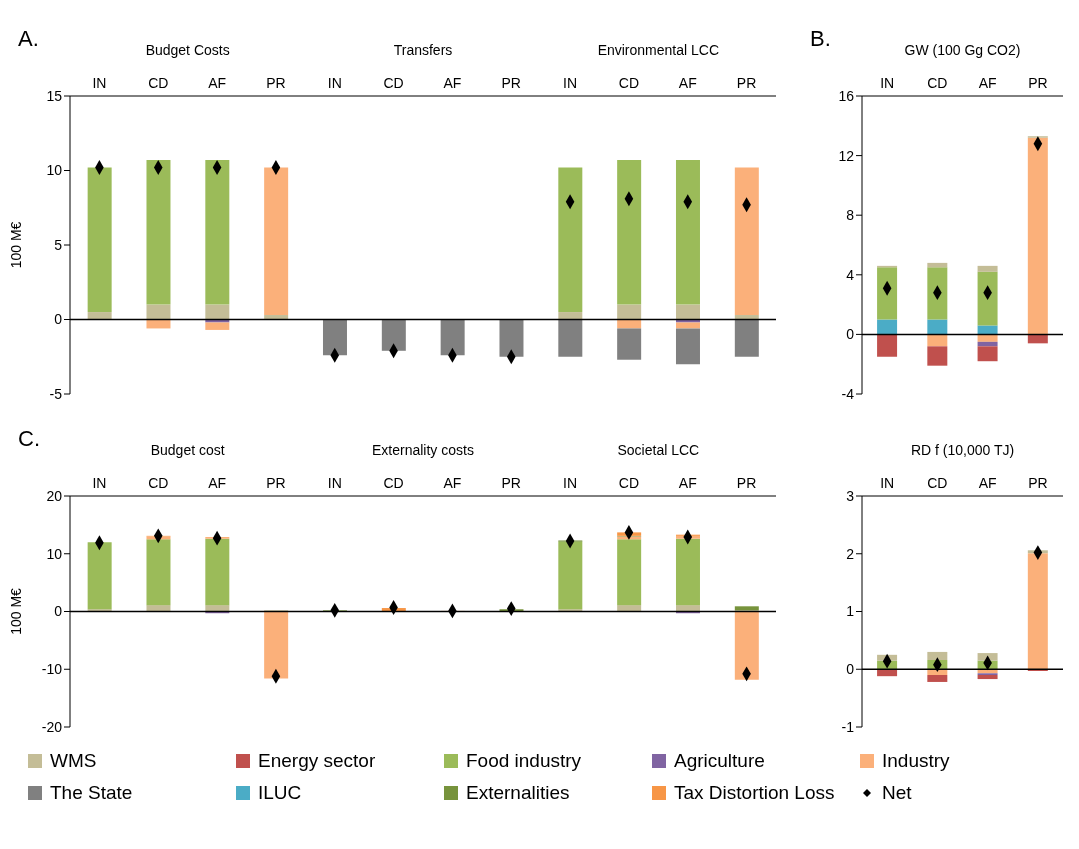 This screenshot has height=849, width=1079. What do you see at coordinates (28, 39) in the screenshot?
I see `chart-title: A.` at bounding box center [28, 39].